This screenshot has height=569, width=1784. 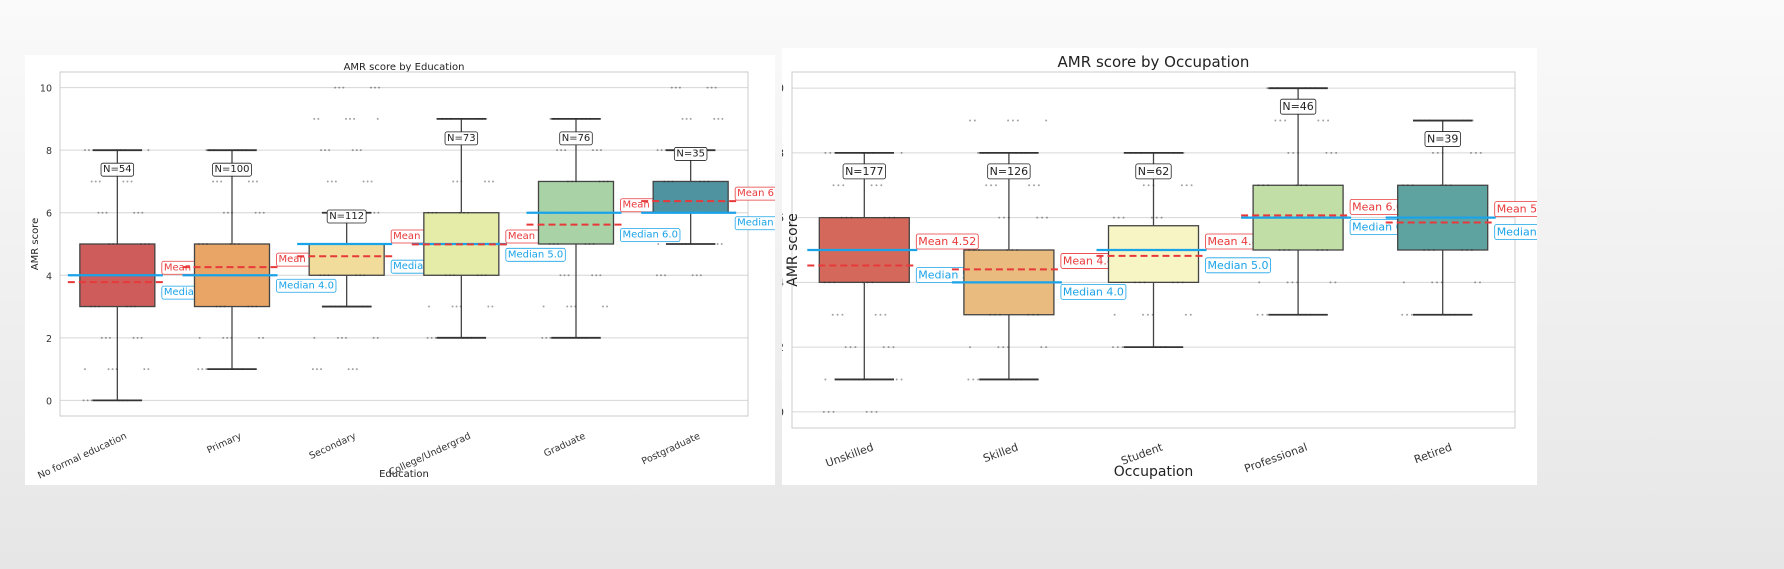 I want to click on n-label: N=100, so click(x=232, y=169).